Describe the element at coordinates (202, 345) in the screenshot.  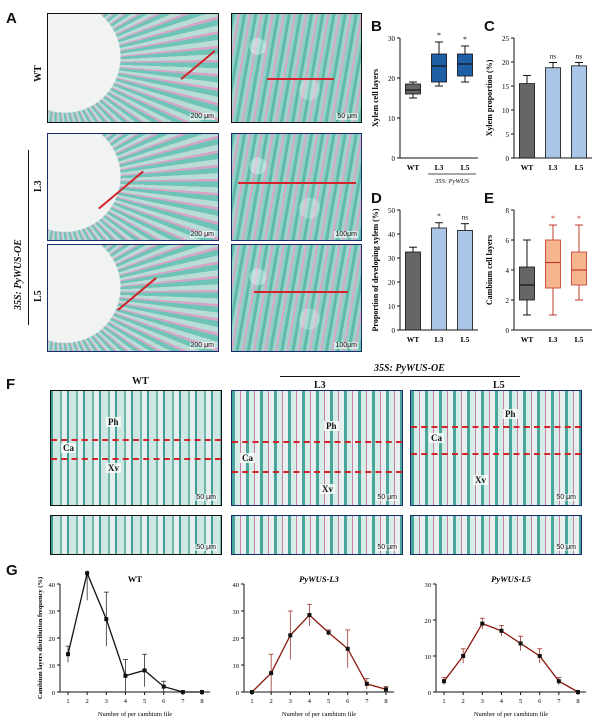
I see `scale-bar: 200 μm` at that location.